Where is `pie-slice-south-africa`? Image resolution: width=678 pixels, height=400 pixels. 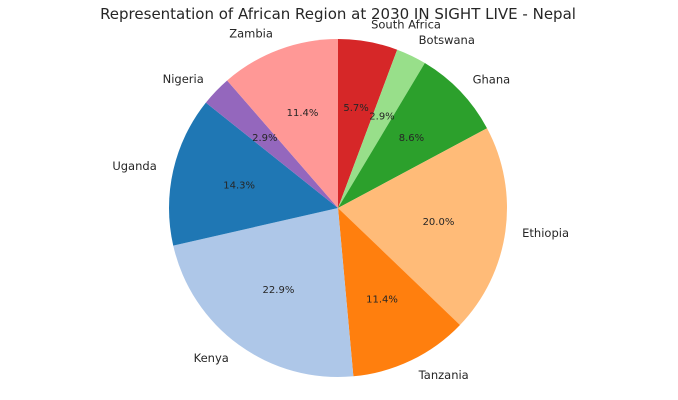
pie-slice-south-africa is located at coordinates (368, 123).